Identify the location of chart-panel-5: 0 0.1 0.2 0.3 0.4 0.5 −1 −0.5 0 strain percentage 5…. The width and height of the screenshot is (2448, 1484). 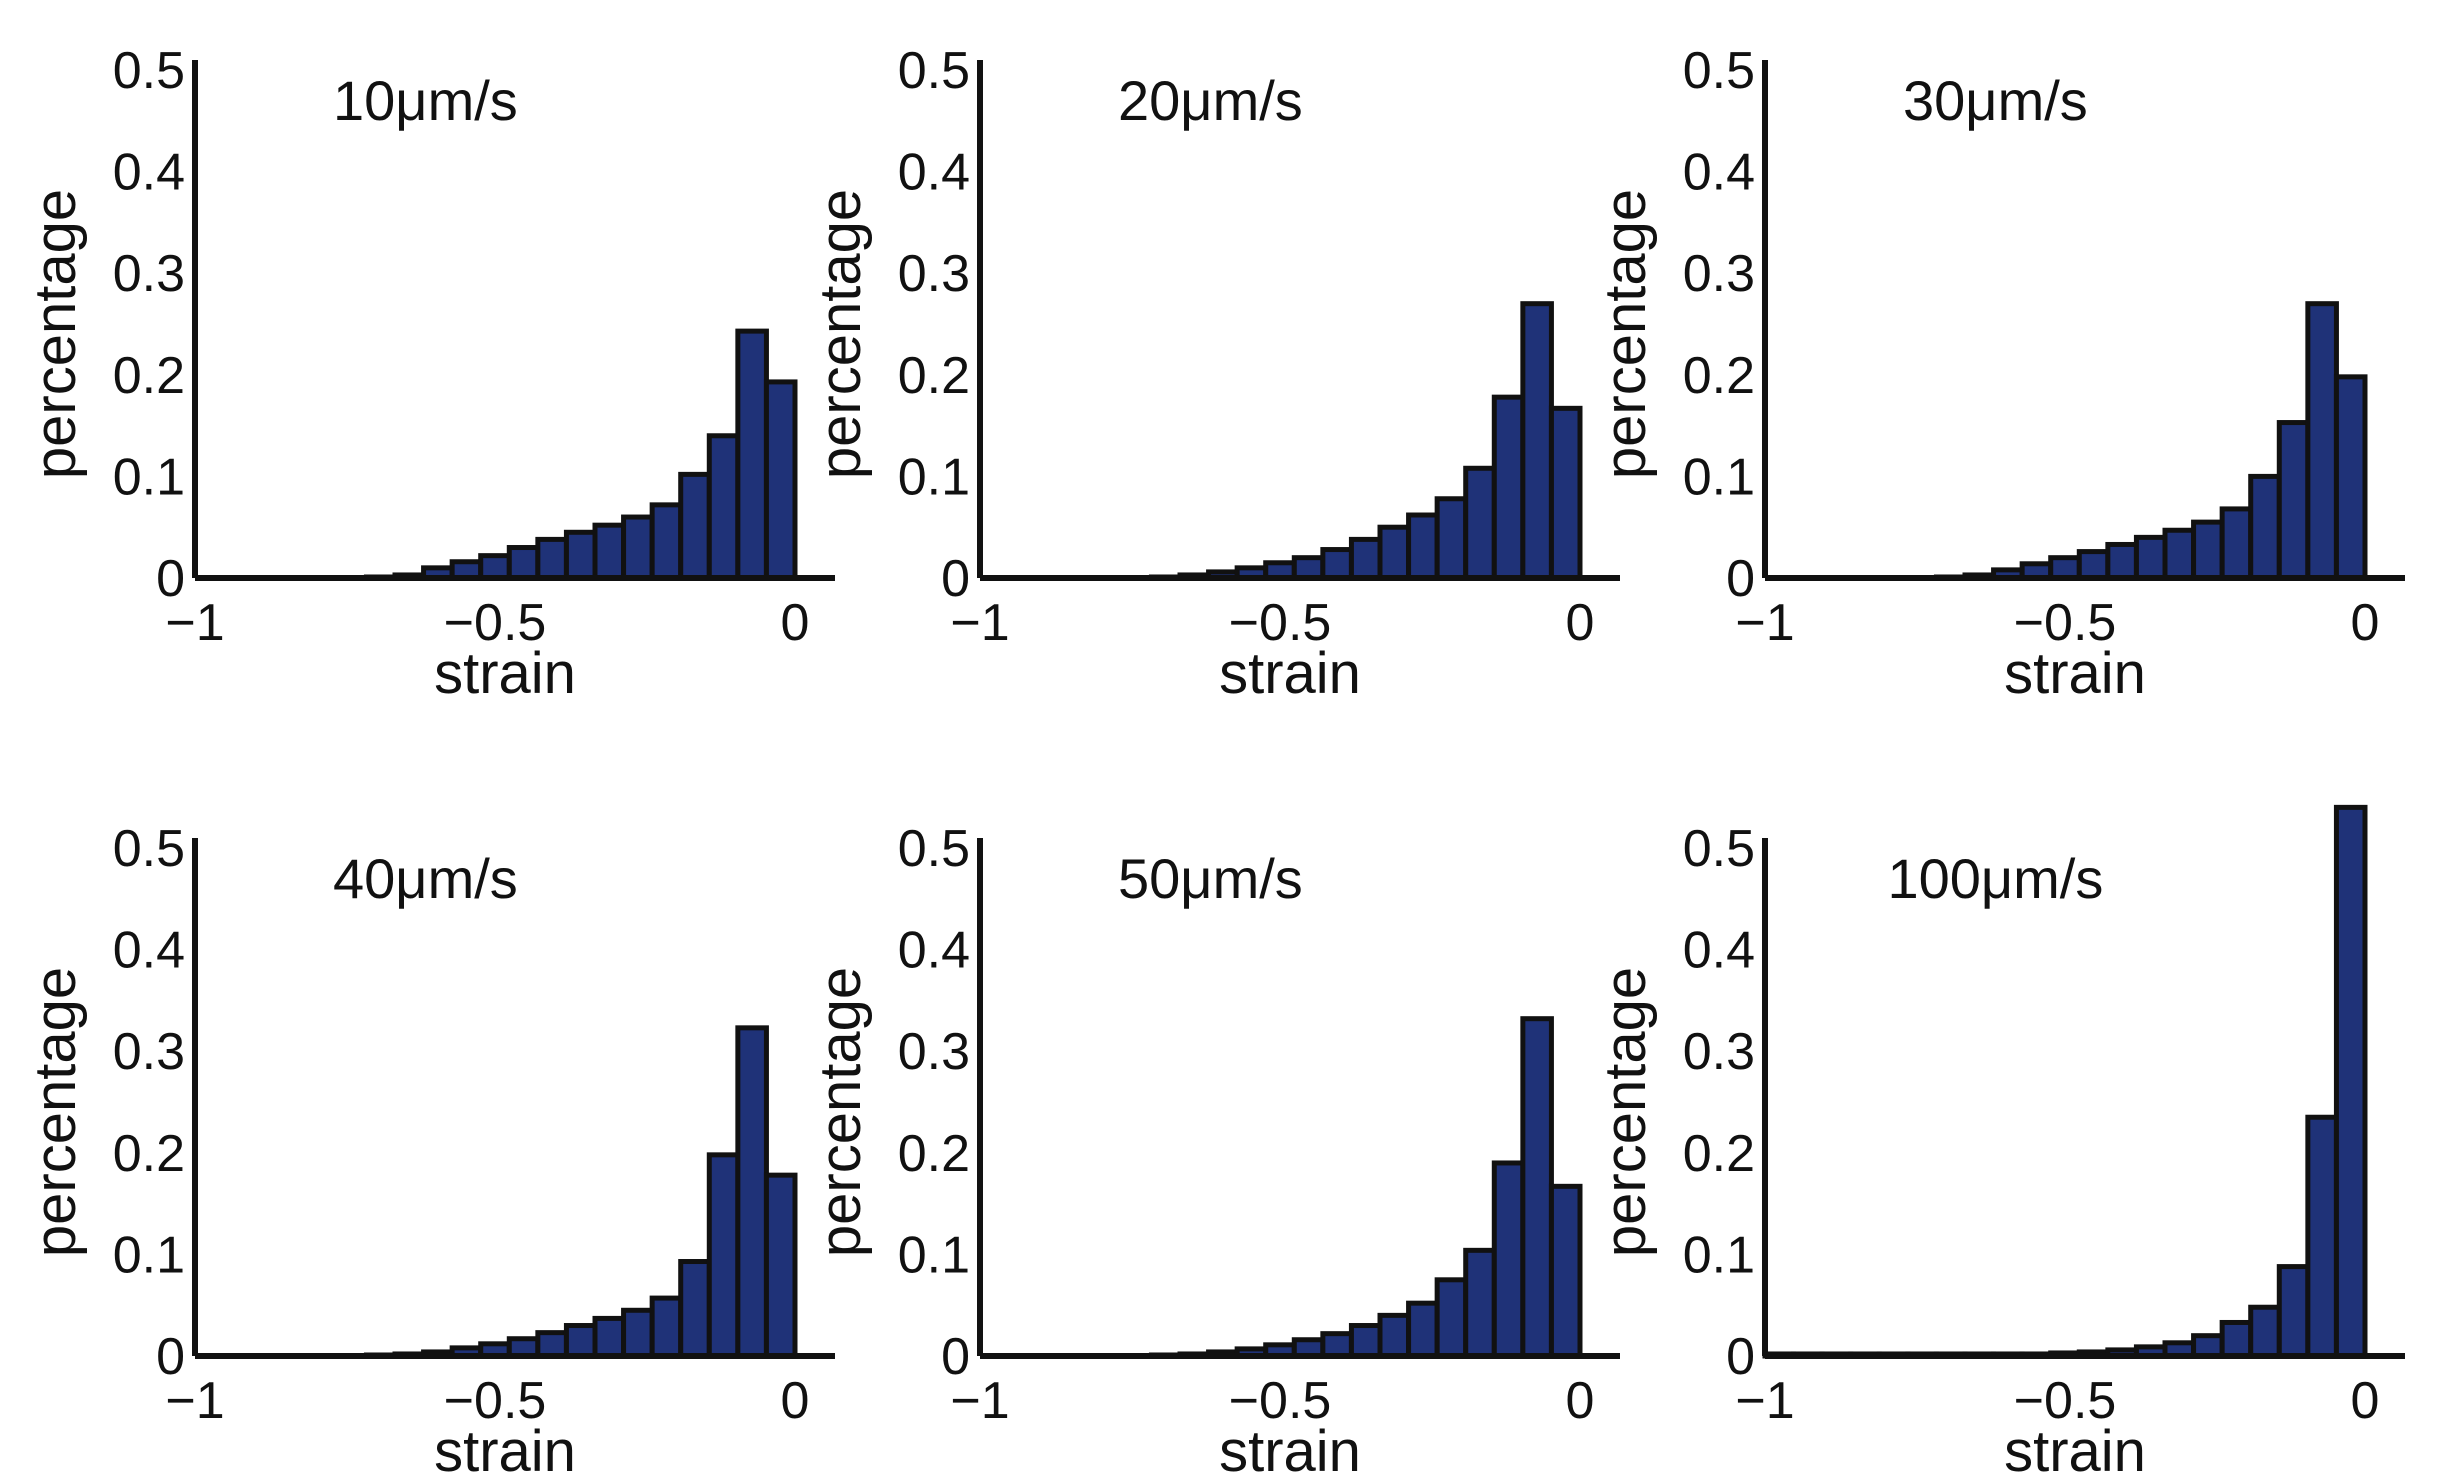
(1214, 1152).